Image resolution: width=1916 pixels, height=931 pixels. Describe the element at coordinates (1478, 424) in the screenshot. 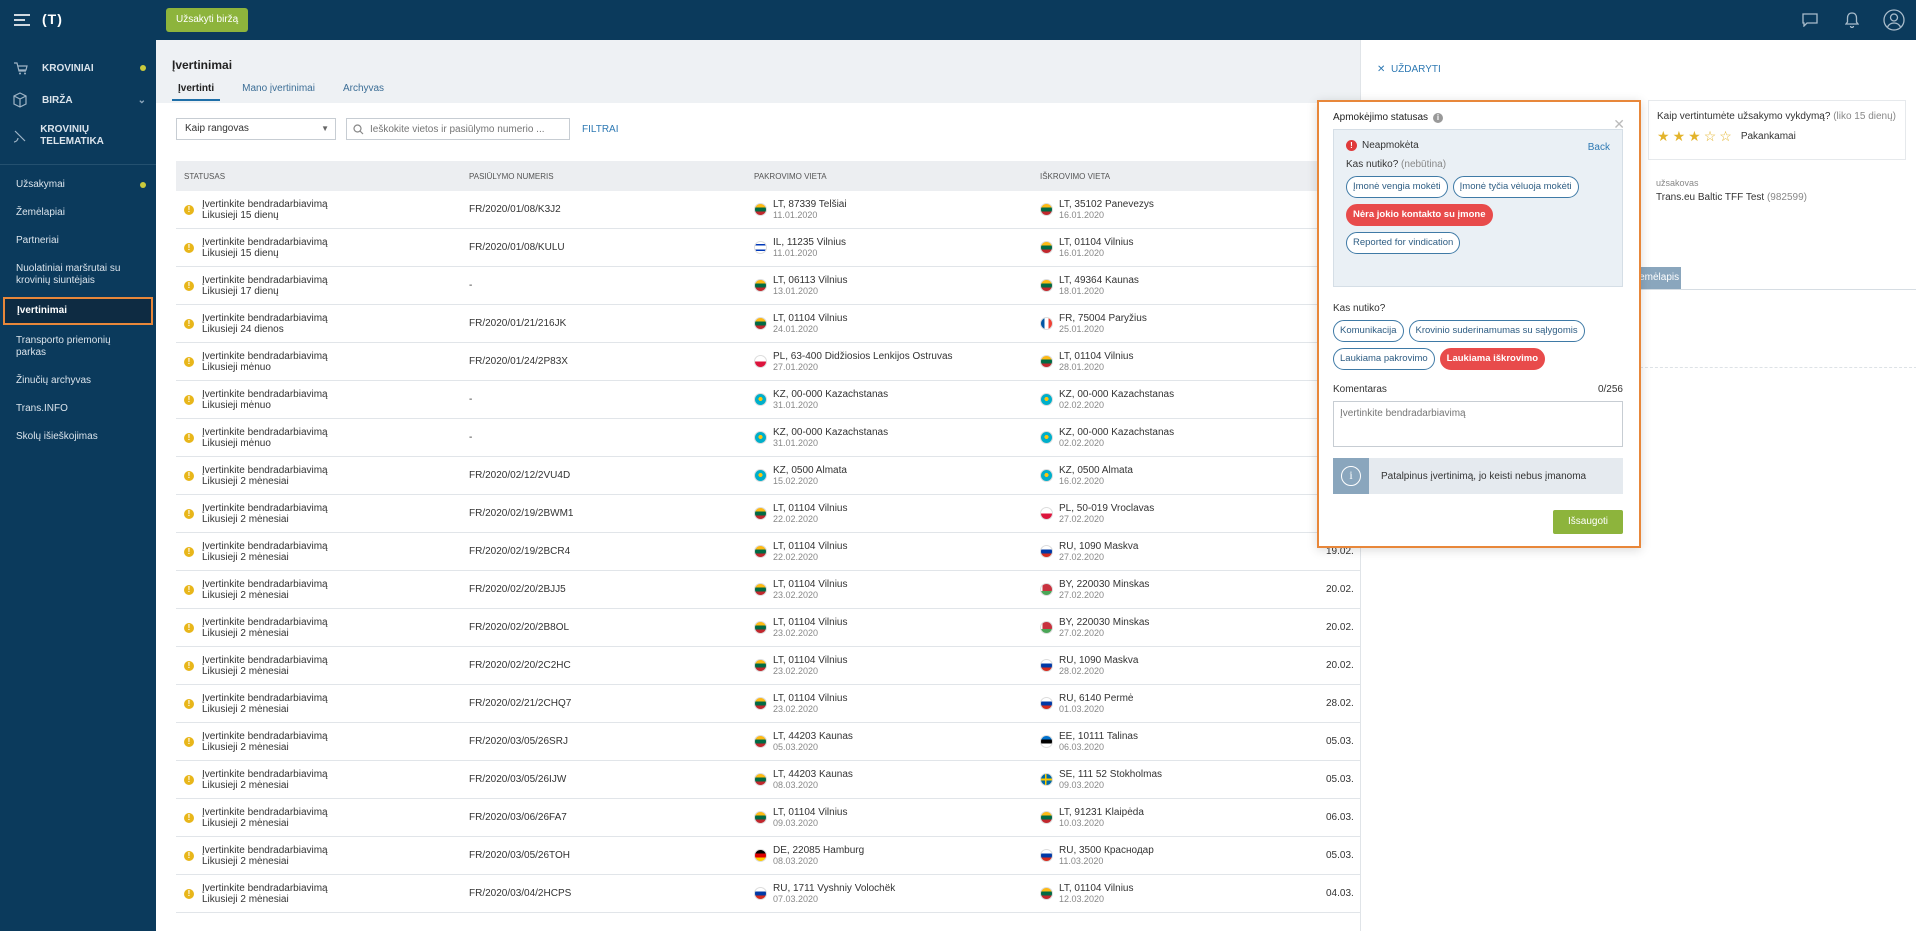

I see `comment-field` at that location.